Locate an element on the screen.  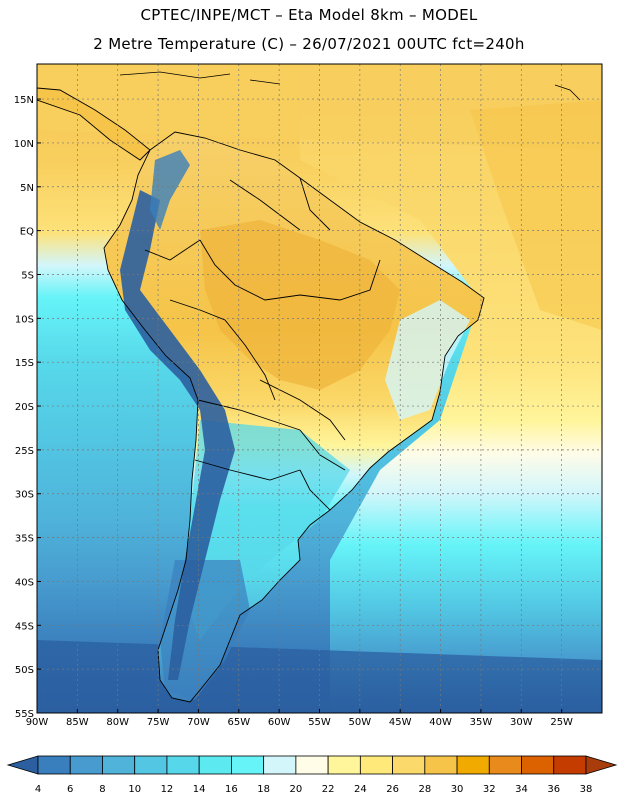
colorbar-label: 22 is located at coordinates (328, 789).